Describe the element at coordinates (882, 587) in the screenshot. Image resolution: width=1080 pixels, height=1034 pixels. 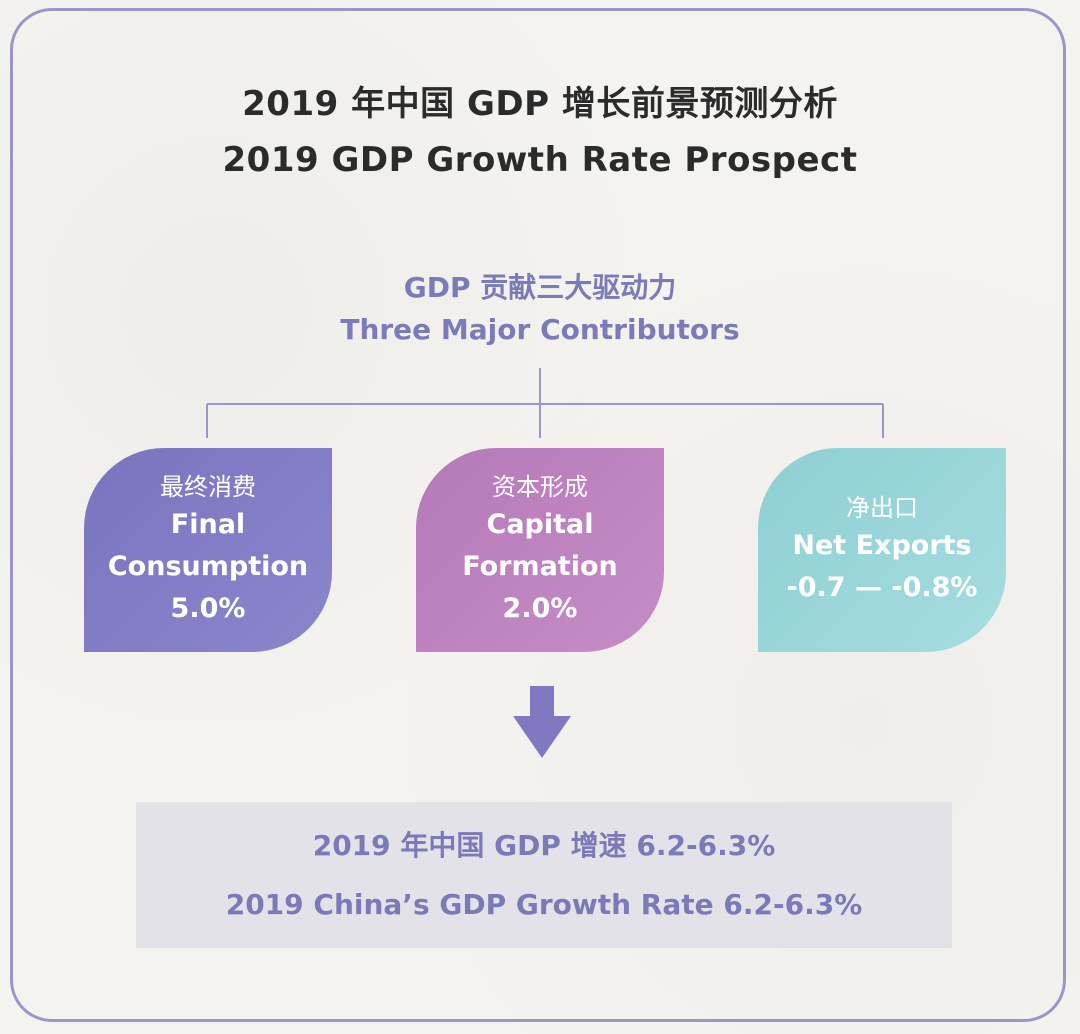
I see `net-exports-value: -0.7 — -0.8%` at that location.